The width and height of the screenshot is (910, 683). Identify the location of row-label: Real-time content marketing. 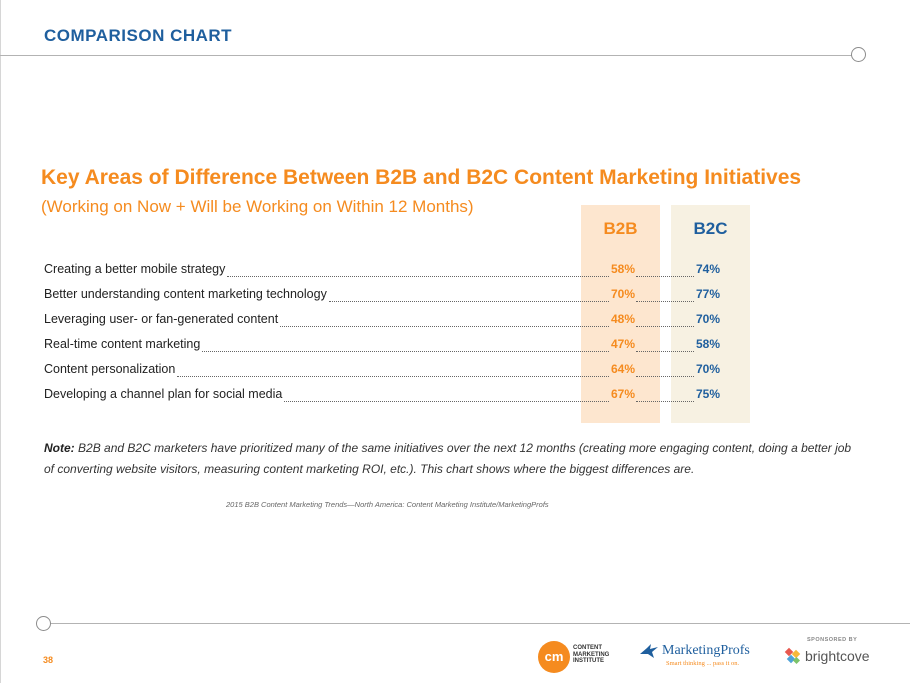
(122, 344).